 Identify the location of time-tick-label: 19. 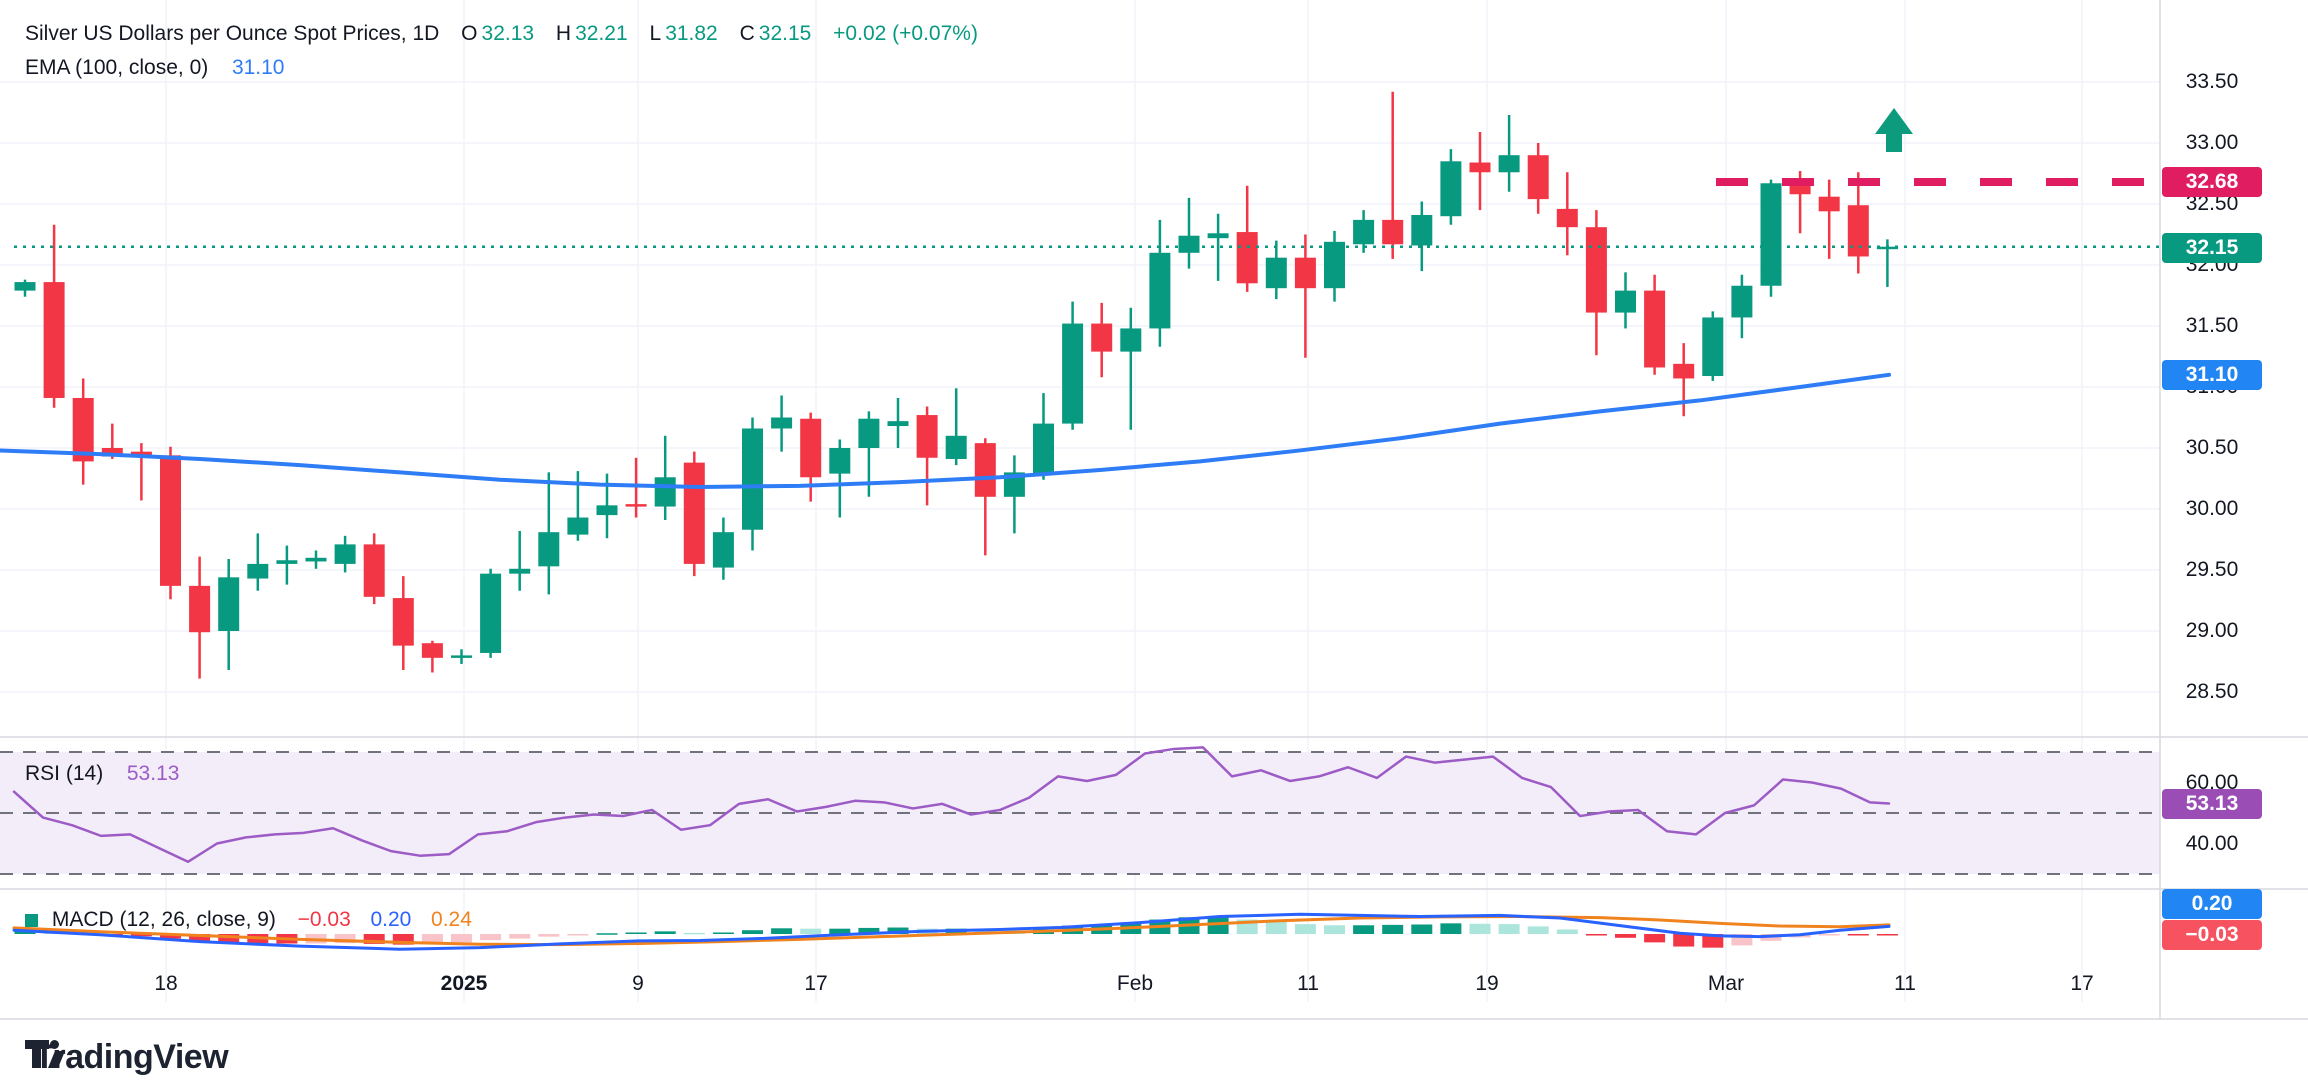
(1487, 983).